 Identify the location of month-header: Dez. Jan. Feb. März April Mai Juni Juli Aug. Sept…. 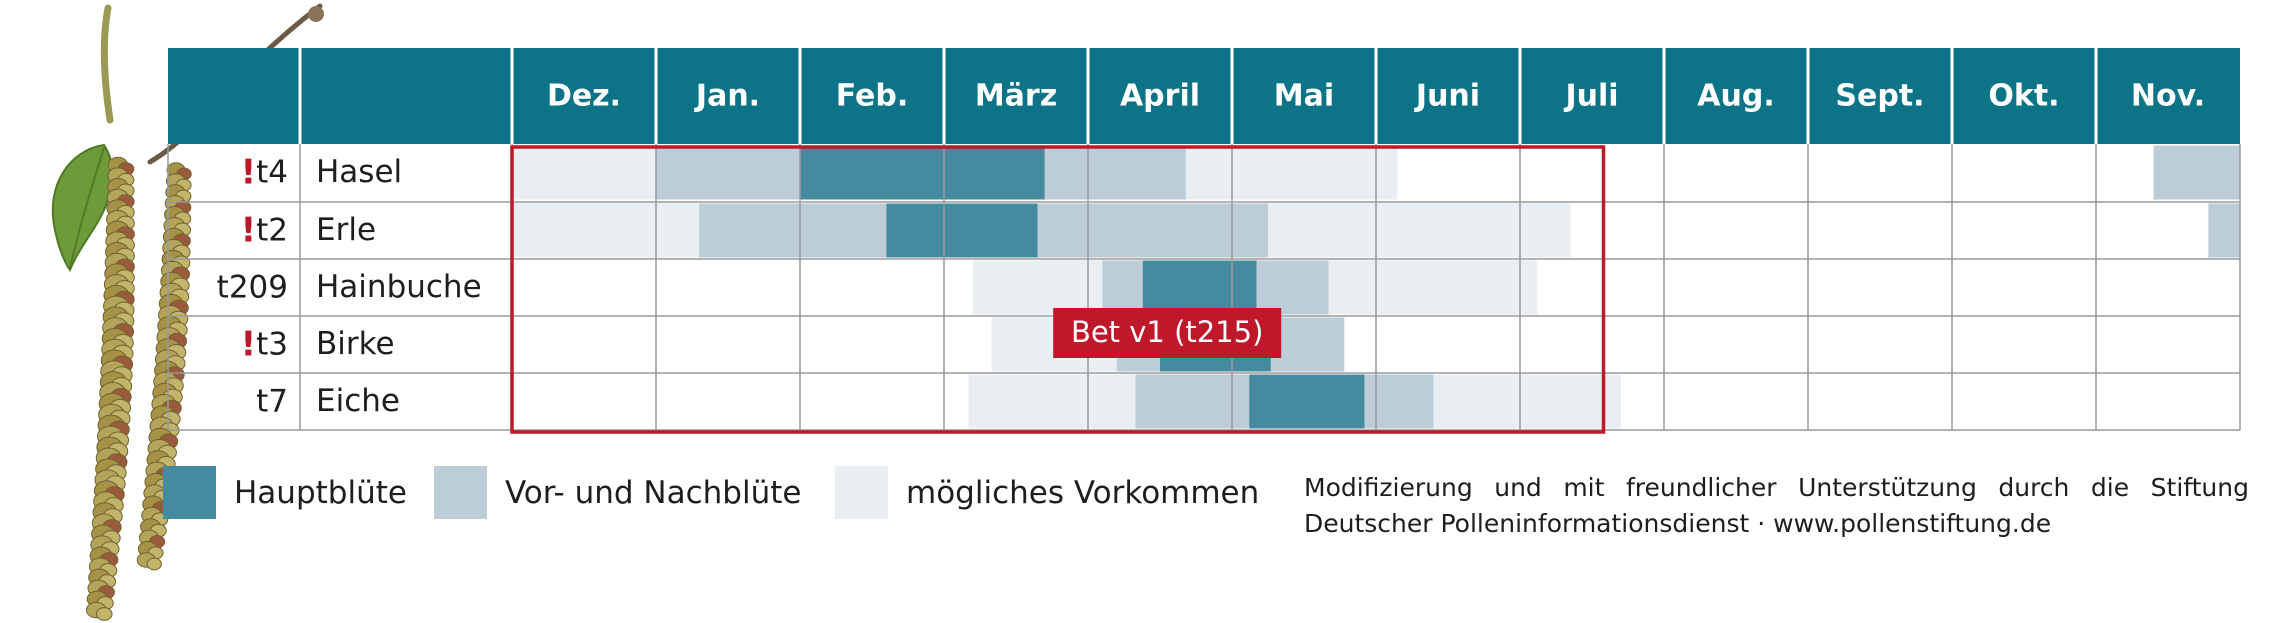
(1204, 96).